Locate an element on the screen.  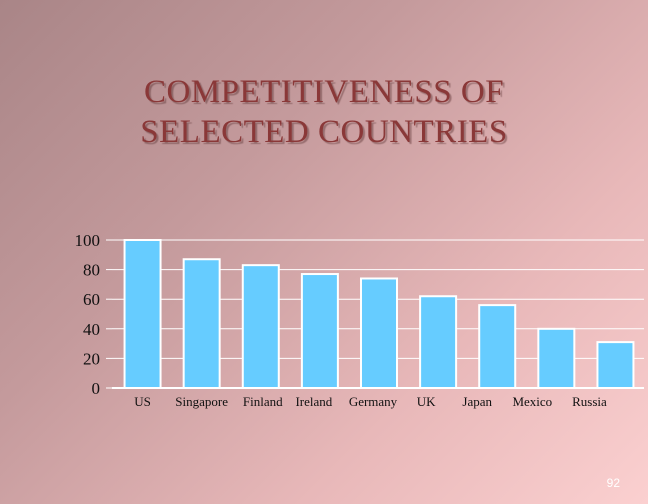
bar-mexico is located at coordinates (556, 358).